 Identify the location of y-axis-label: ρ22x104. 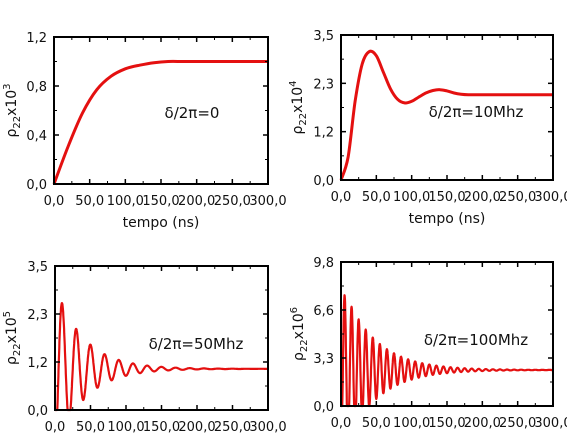
(298, 107).